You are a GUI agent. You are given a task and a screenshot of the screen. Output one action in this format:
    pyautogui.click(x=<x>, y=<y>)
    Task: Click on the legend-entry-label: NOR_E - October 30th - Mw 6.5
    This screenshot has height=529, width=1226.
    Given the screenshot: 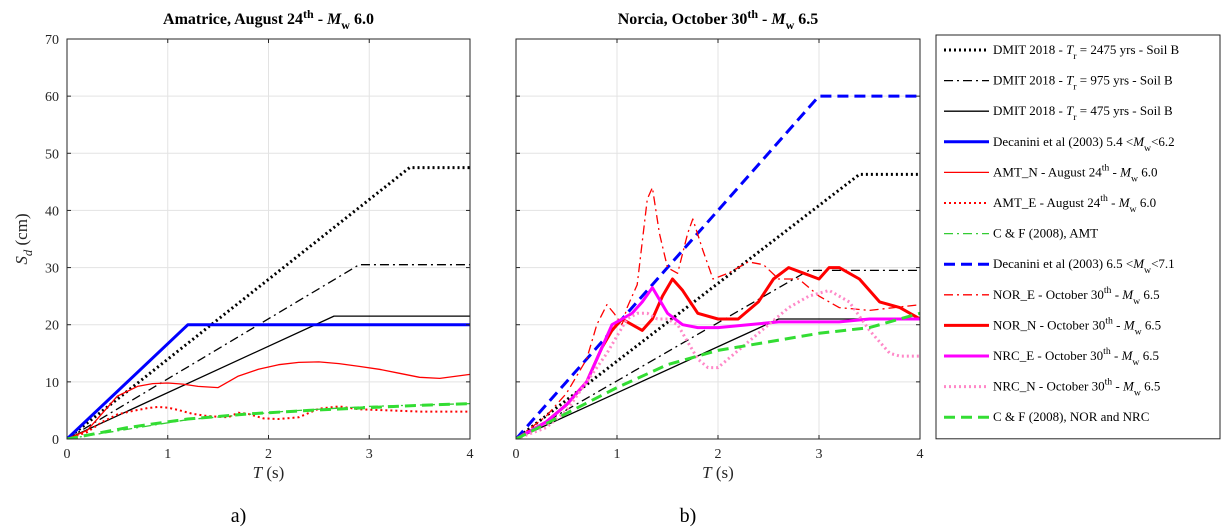 What is the action you would take?
    pyautogui.click(x=1076, y=296)
    